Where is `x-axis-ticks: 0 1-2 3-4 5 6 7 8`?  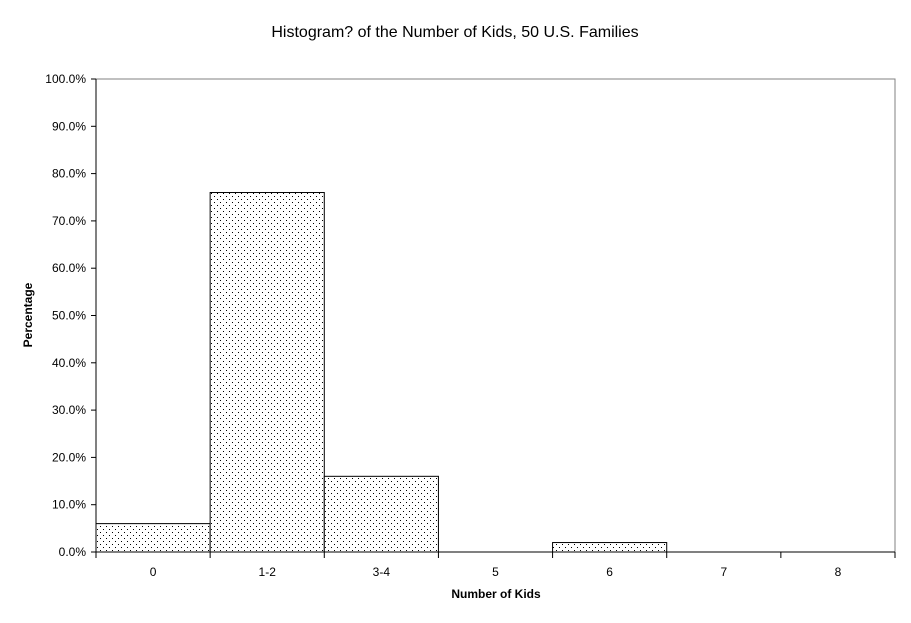 x-axis-ticks: 0 1-2 3-4 5 6 7 8 is located at coordinates (495, 565).